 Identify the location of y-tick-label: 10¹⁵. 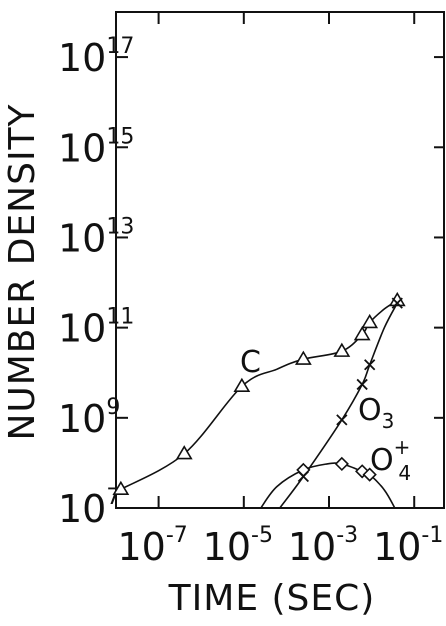
(96, 147).